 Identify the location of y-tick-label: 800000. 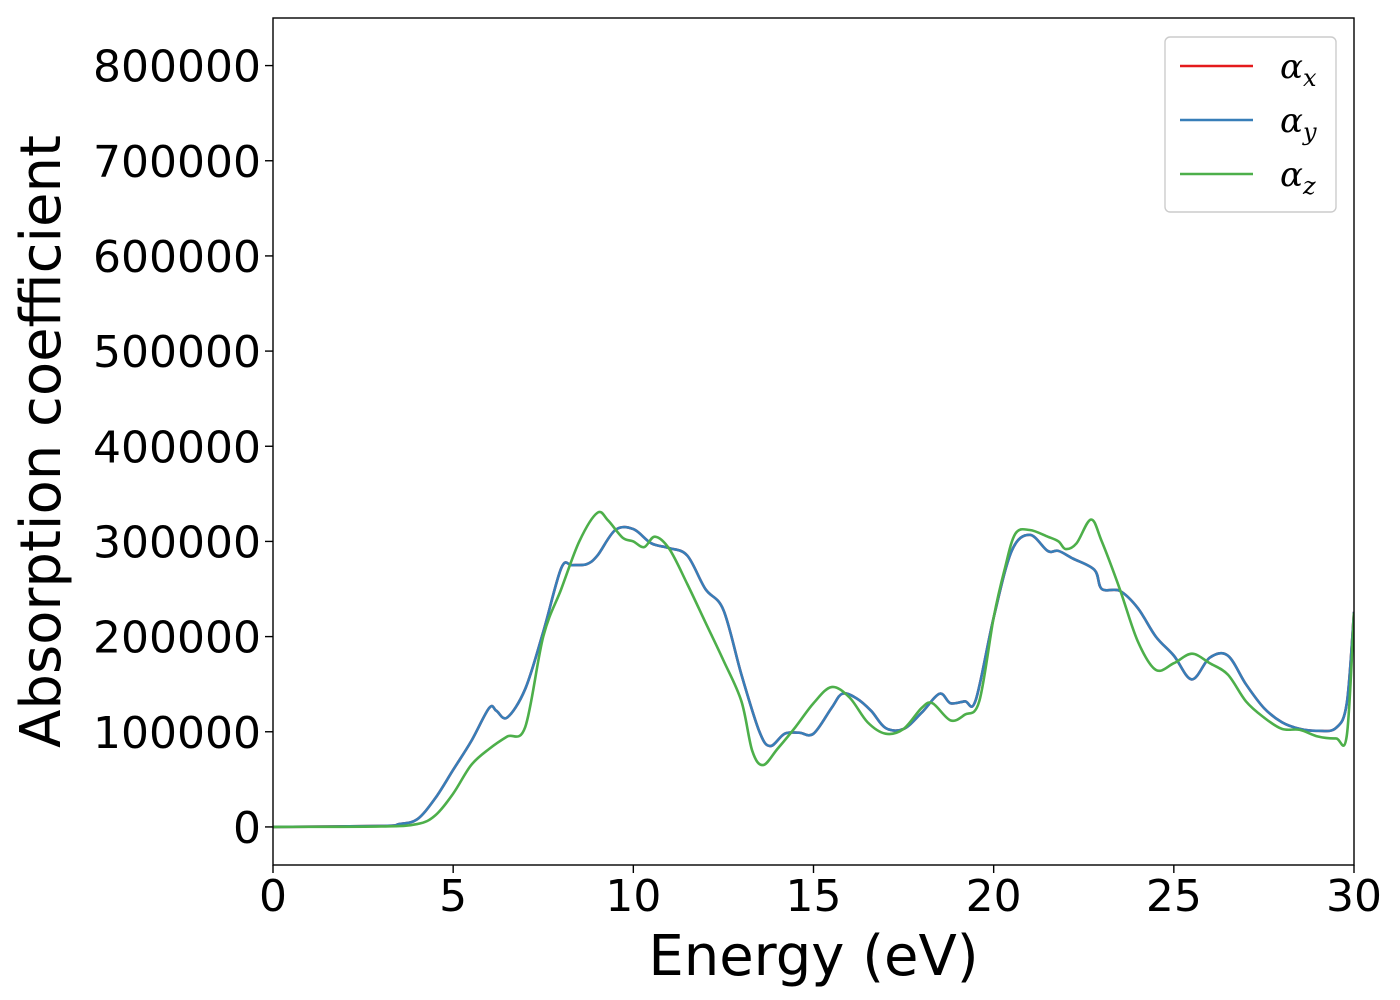
(177, 67).